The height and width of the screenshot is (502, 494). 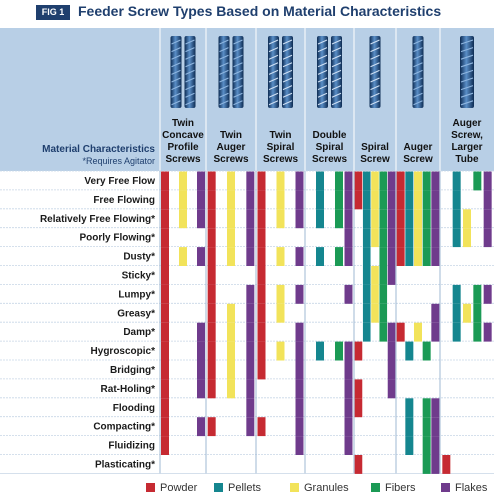 What do you see at coordinates (97, 219) in the screenshot?
I see `row-label: Relatively Free Flowing*` at bounding box center [97, 219].